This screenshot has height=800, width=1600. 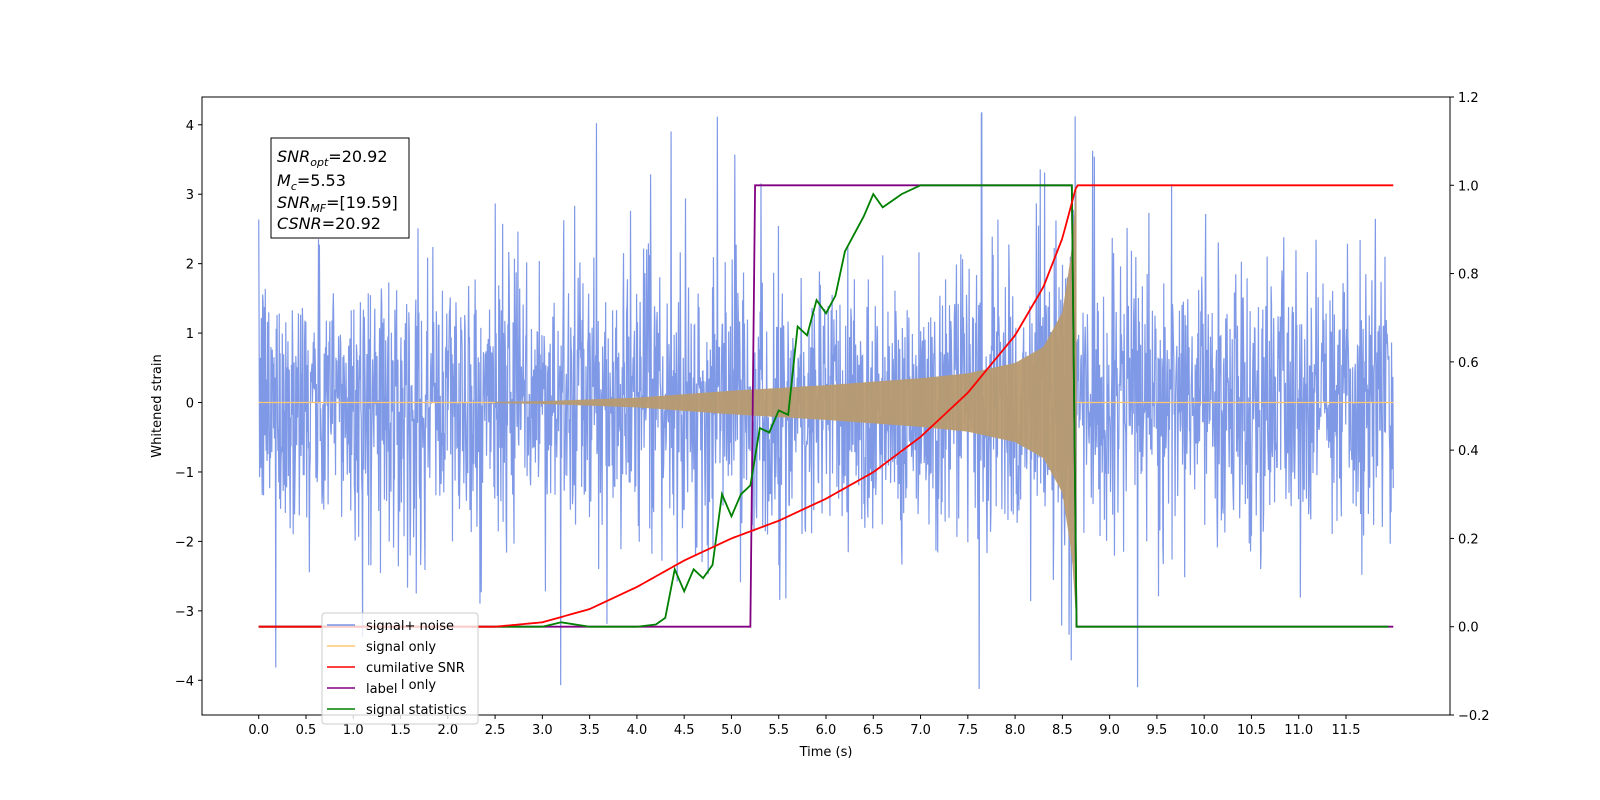 What do you see at coordinates (1015, 730) in the screenshot?
I see `x-tick-label: 8.0` at bounding box center [1015, 730].